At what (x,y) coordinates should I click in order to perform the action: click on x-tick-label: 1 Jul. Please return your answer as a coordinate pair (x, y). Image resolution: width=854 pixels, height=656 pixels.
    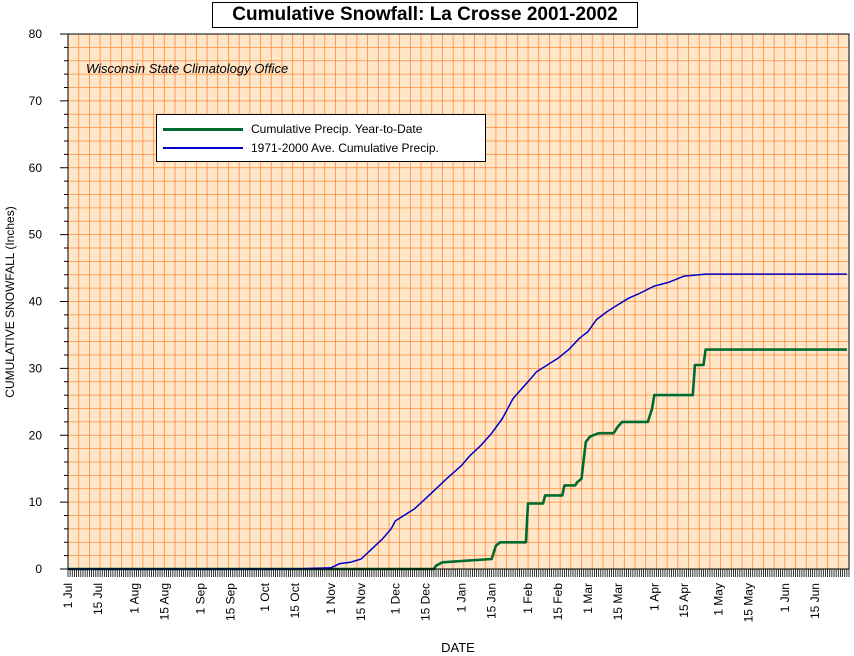
    Looking at the image, I should click on (68, 595).